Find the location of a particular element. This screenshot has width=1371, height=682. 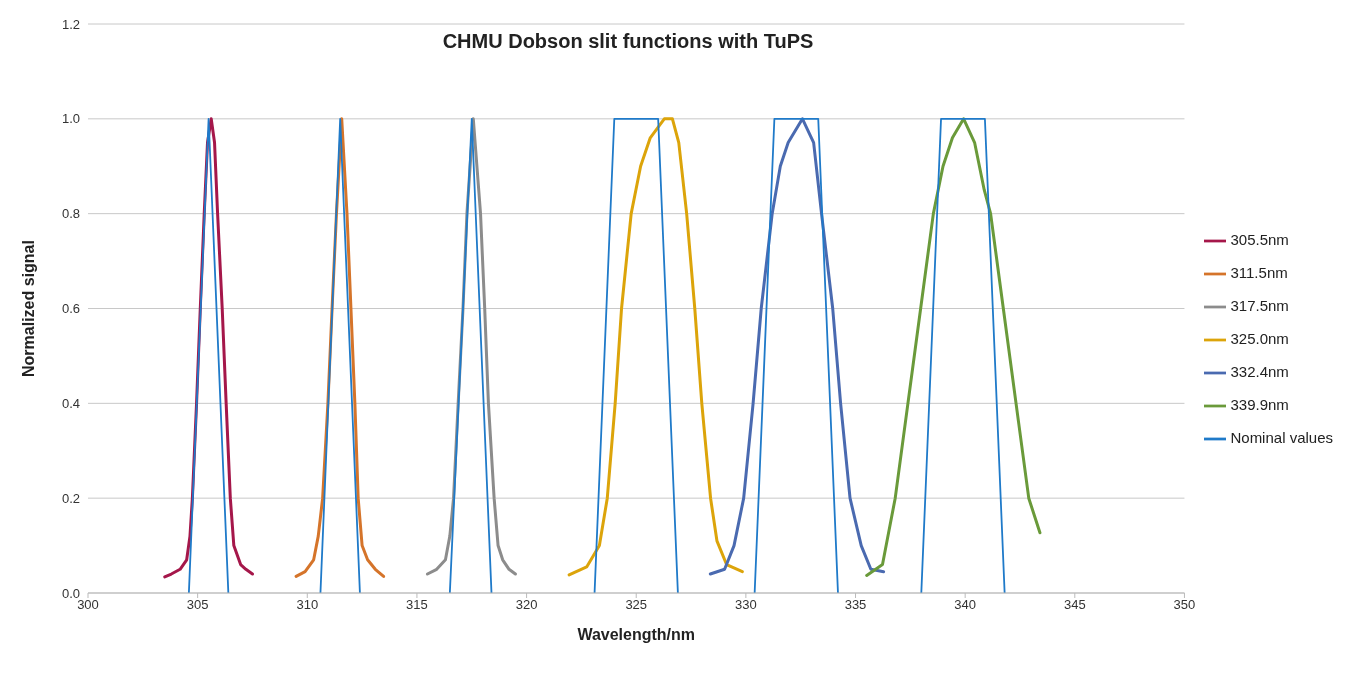

x-tick-label: 340 is located at coordinates (965, 605).